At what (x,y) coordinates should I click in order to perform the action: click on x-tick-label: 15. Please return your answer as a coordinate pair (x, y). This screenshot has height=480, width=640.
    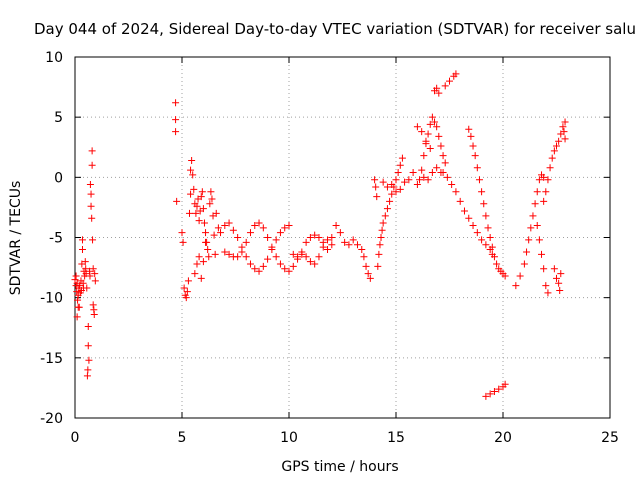
    Looking at the image, I should click on (396, 438).